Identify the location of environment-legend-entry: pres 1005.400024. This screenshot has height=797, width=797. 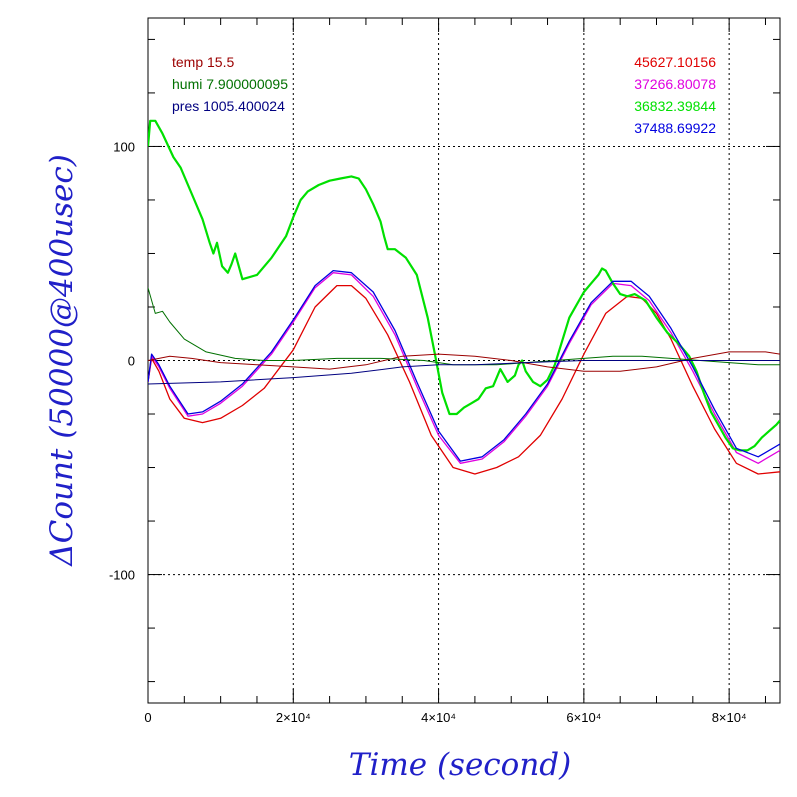
(228, 106).